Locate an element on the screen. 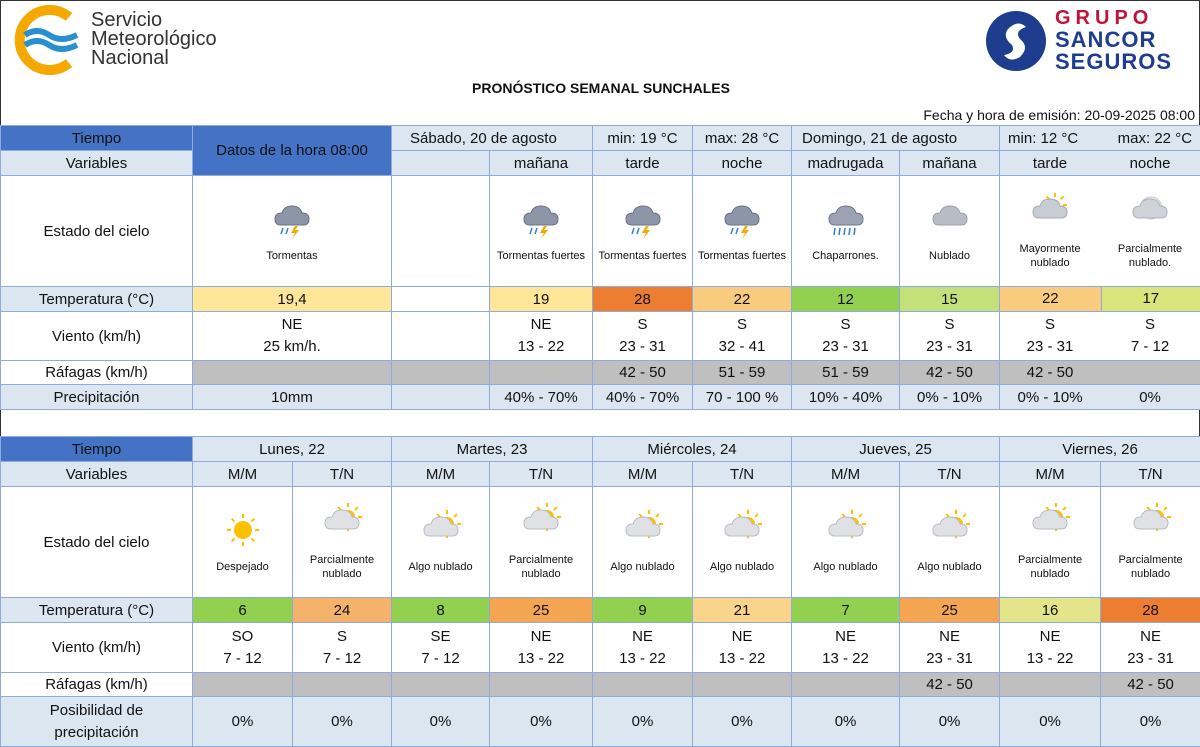  tiempo-label: Tiempo is located at coordinates (96, 449).